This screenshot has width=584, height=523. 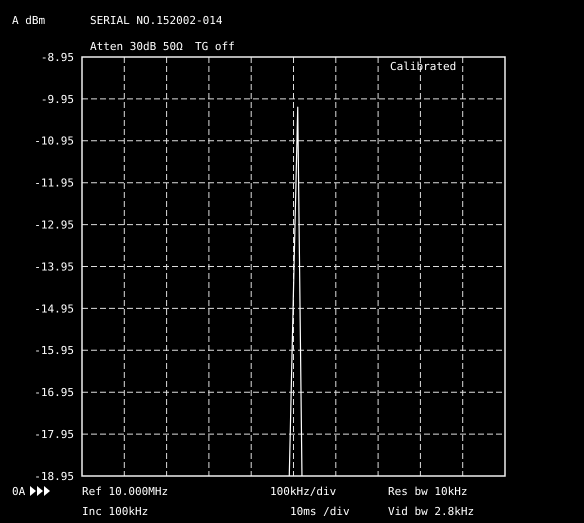 I want to click on text: 0A, so click(x=19, y=491).